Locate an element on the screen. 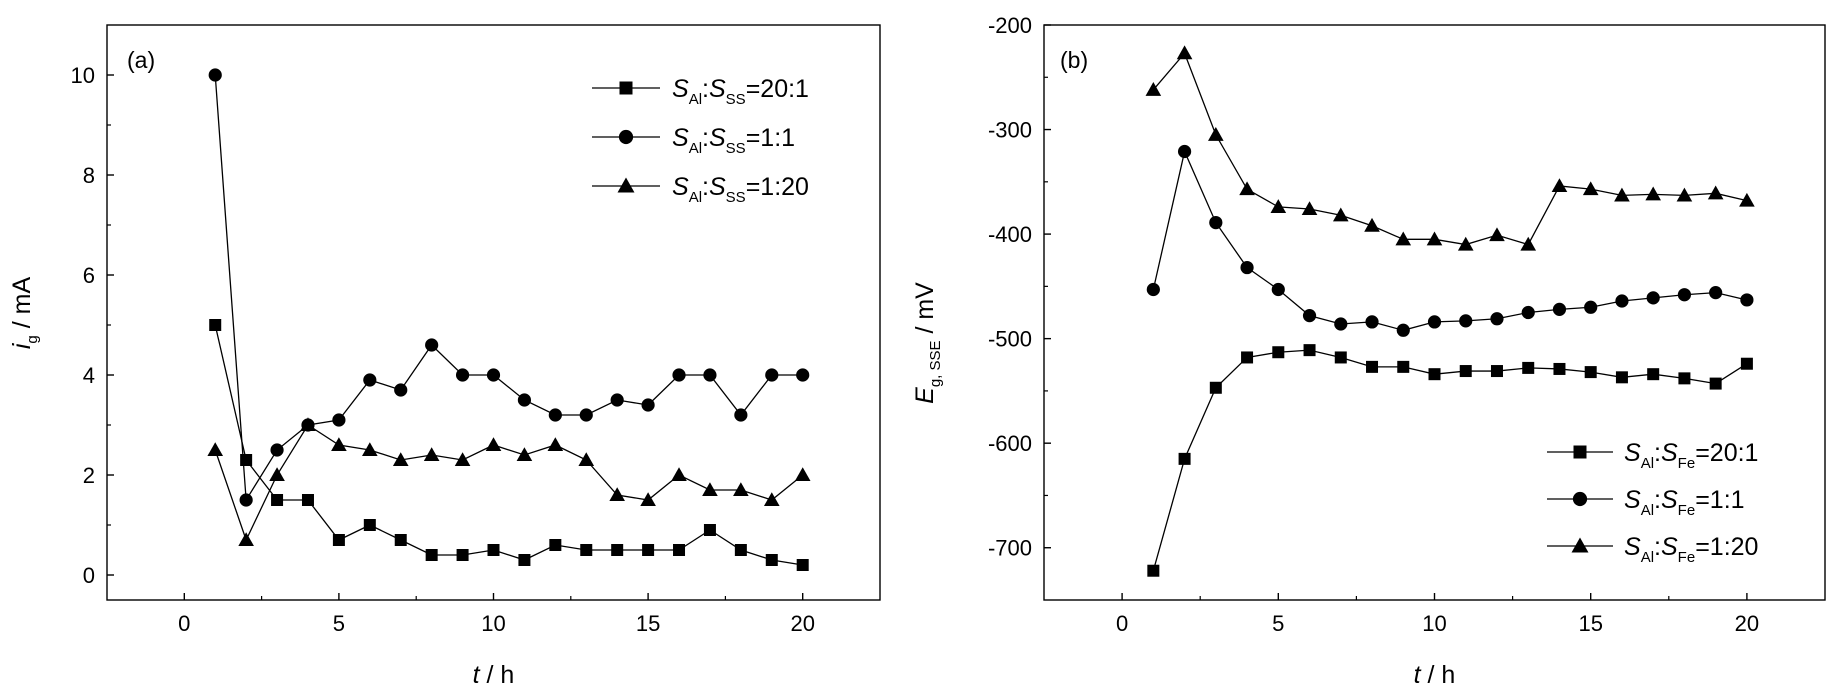 The width and height of the screenshot is (1834, 688). y-tick-label: -300 is located at coordinates (1010, 130).